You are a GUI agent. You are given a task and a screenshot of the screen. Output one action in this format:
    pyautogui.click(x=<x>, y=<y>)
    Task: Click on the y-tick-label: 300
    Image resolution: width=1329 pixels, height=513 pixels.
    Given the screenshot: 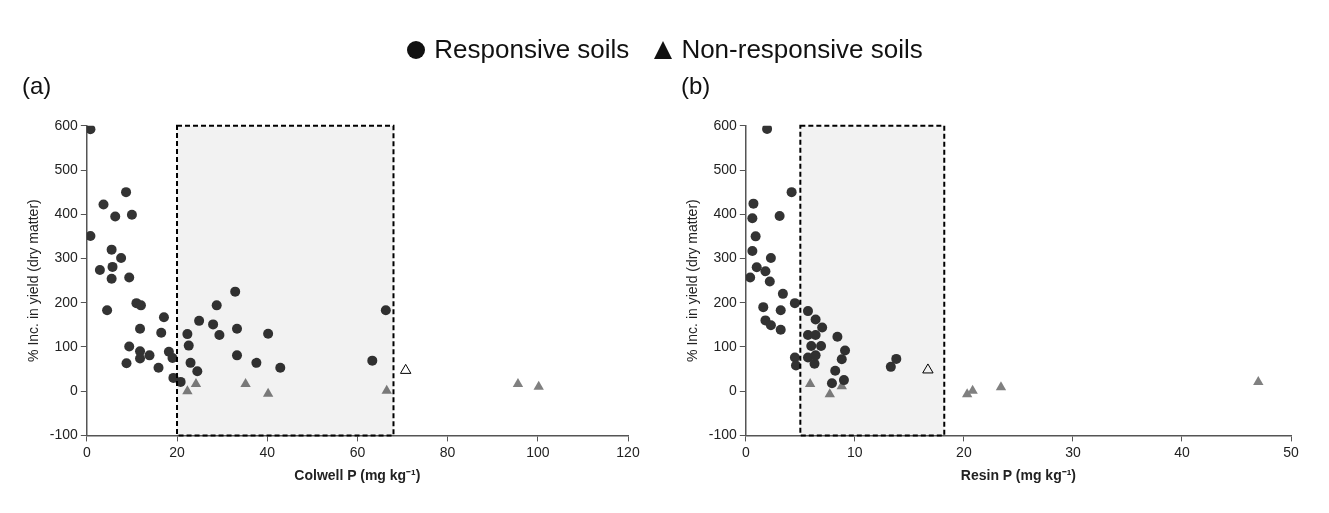 What is the action you would take?
    pyautogui.click(x=725, y=257)
    